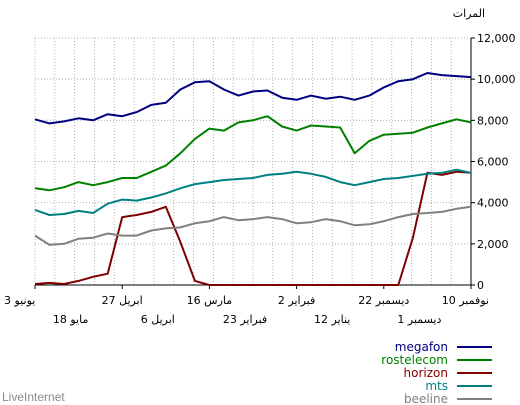 This screenshot has width=520, height=405. What do you see at coordinates (332, 319) in the screenshot?
I see `x-tick-label-lower: 12 يناير` at bounding box center [332, 319].